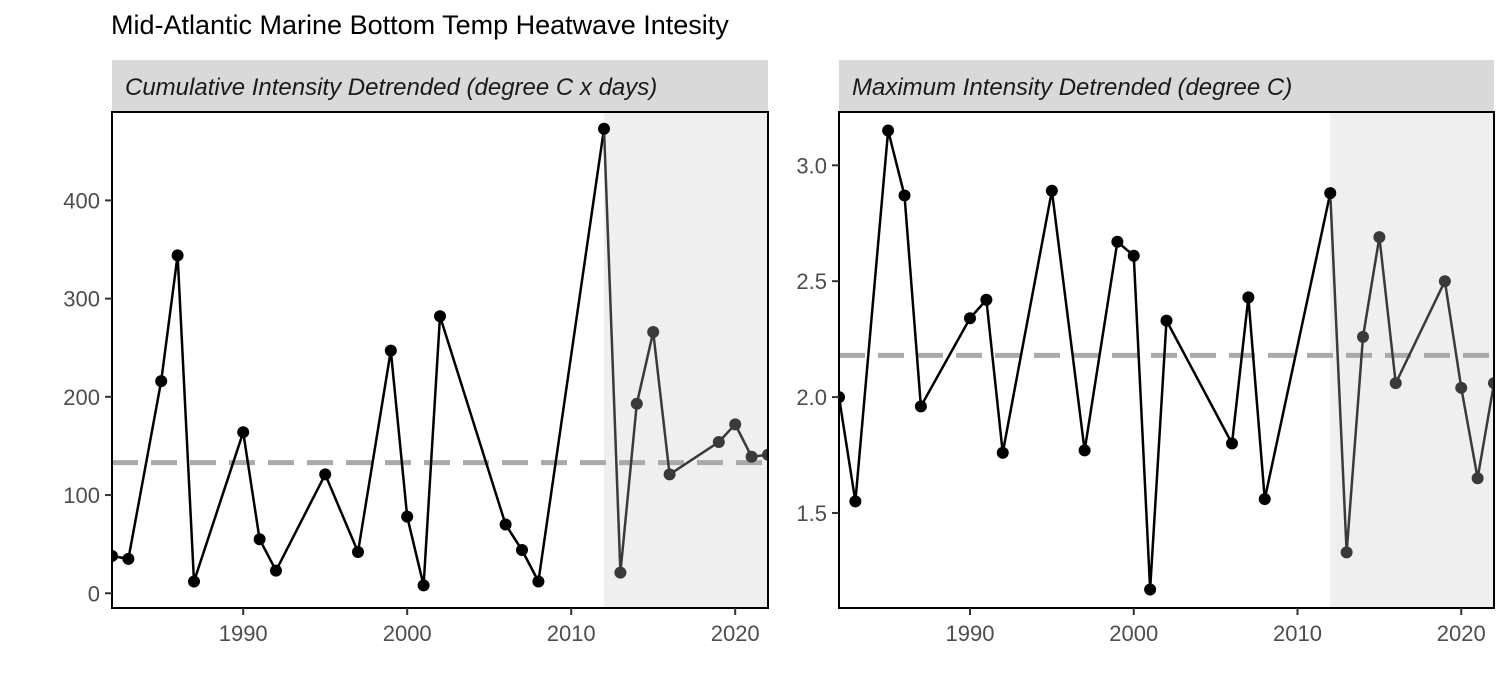 This screenshot has width=1512, height=680. I want to click on y-tick-label: 3.0, so click(811, 165).